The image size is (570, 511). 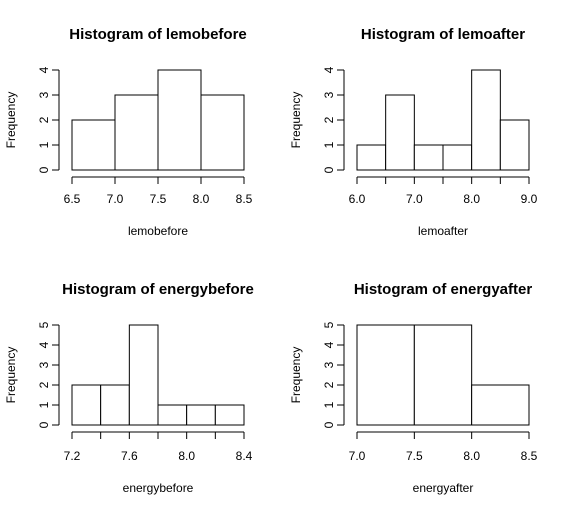 I want to click on x-axis-label: energyafter, so click(x=443, y=488).